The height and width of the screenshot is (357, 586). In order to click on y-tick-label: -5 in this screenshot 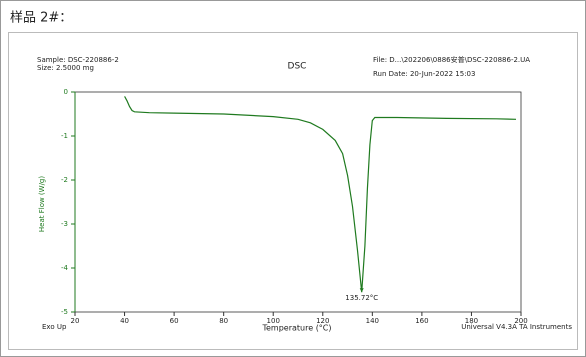, I will do `click(64, 312)`.